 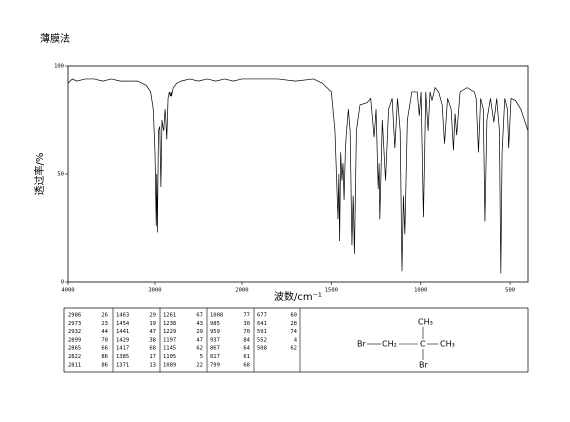 I want to click on peak-wavenumber: 1145, so click(x=169, y=349).